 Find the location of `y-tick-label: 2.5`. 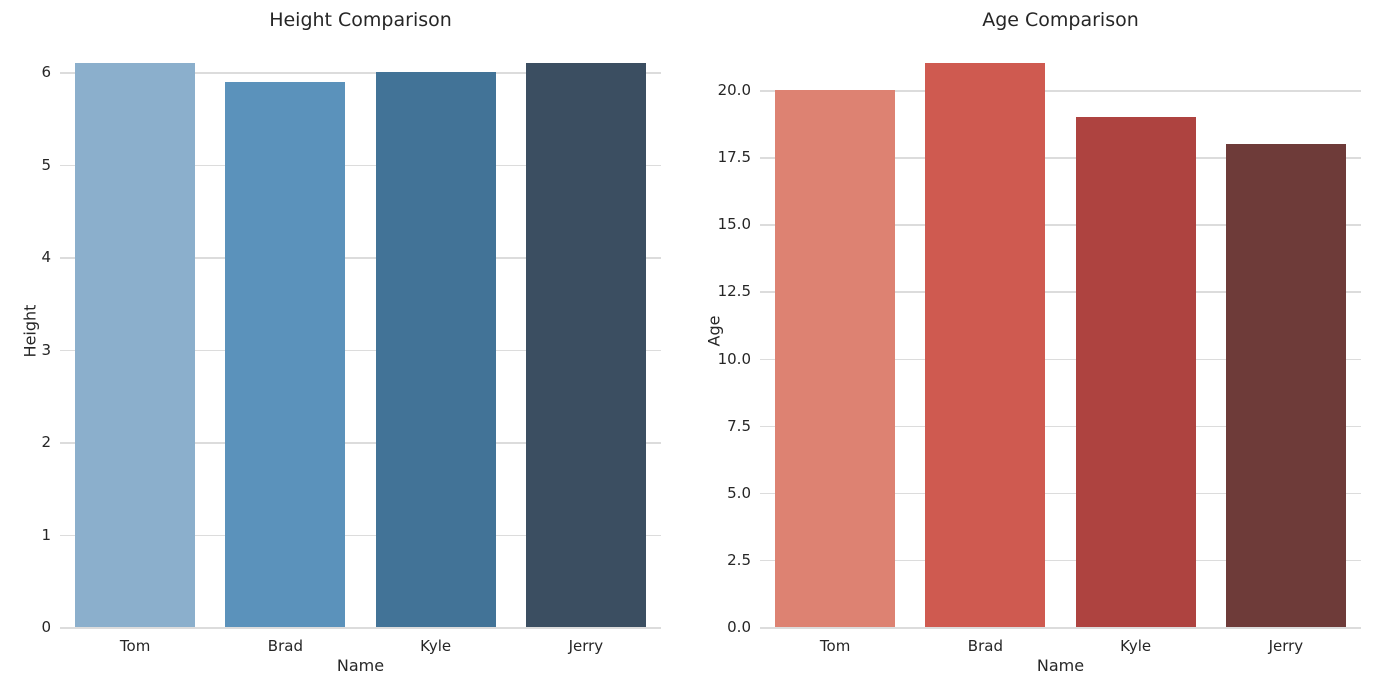

y-tick-label: 2.5 is located at coordinates (739, 559).